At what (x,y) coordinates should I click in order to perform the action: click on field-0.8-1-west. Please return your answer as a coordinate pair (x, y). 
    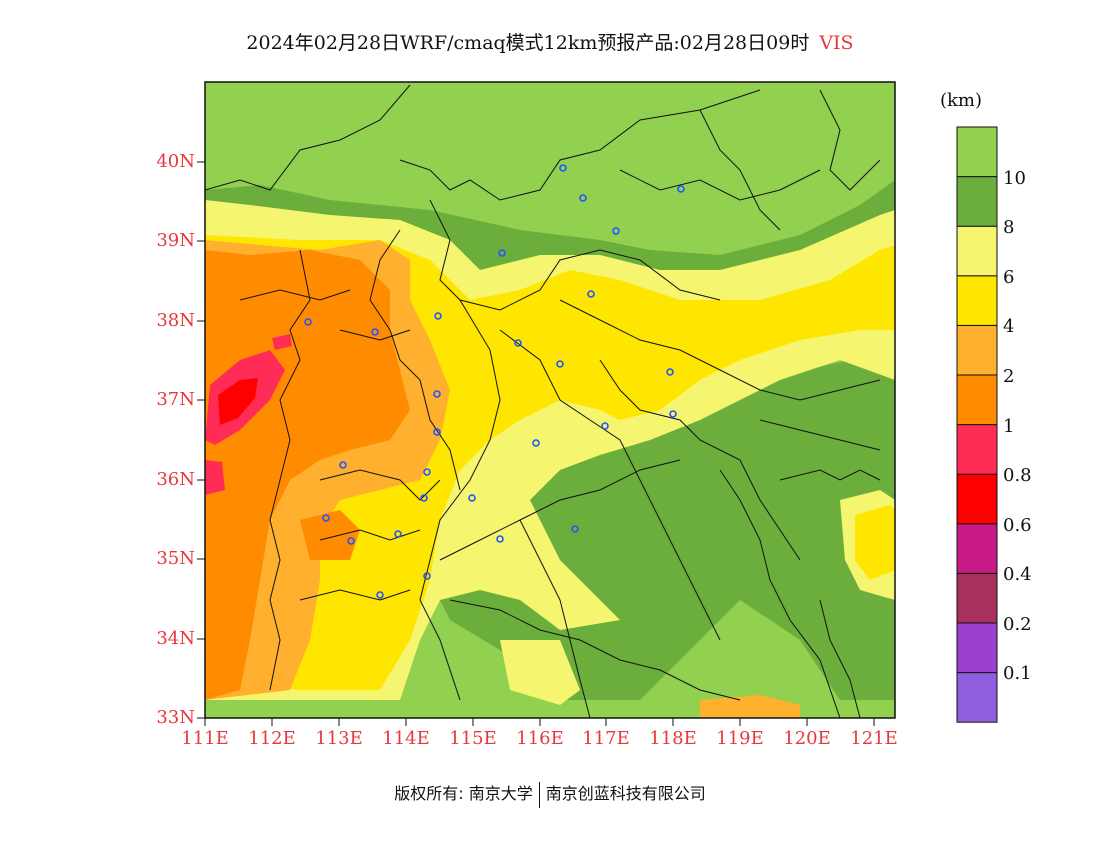
    Looking at the image, I should click on (215, 477).